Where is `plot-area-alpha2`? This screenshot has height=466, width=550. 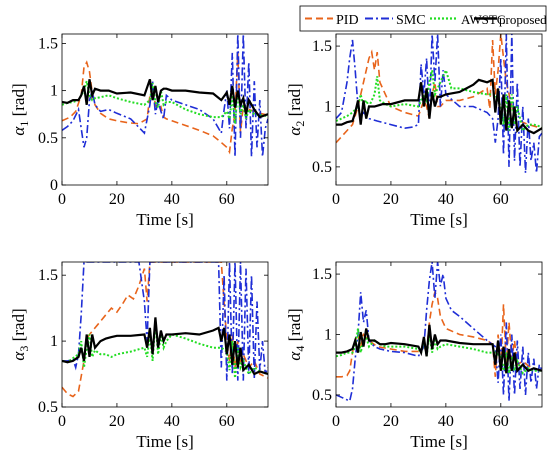 plot-area-alpha2 is located at coordinates (439, 103).